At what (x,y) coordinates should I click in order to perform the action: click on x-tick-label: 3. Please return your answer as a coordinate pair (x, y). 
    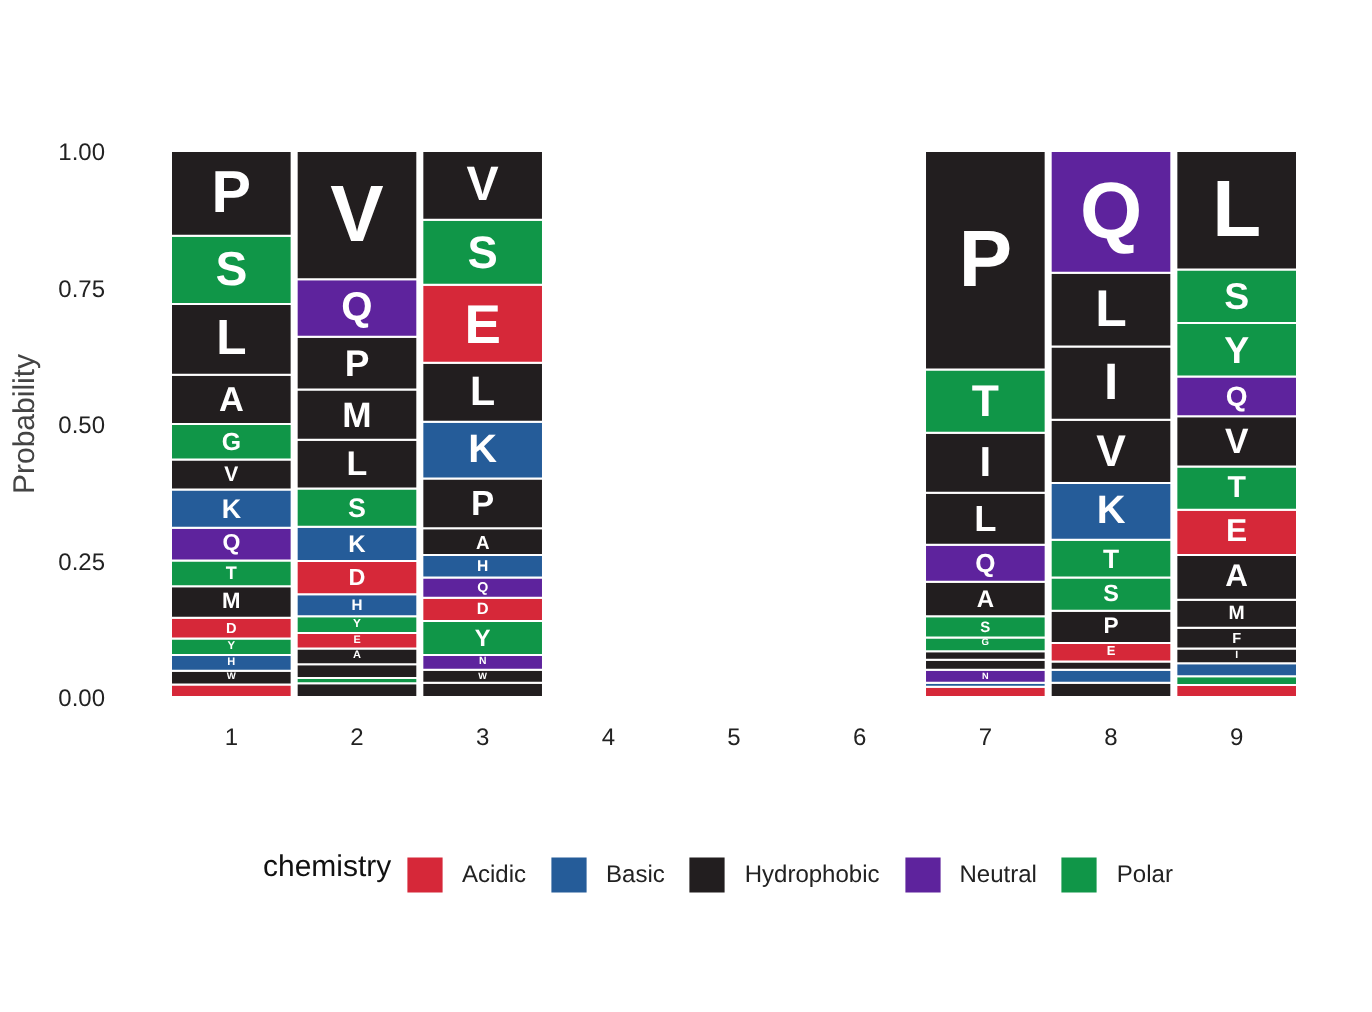
    Looking at the image, I should click on (482, 737).